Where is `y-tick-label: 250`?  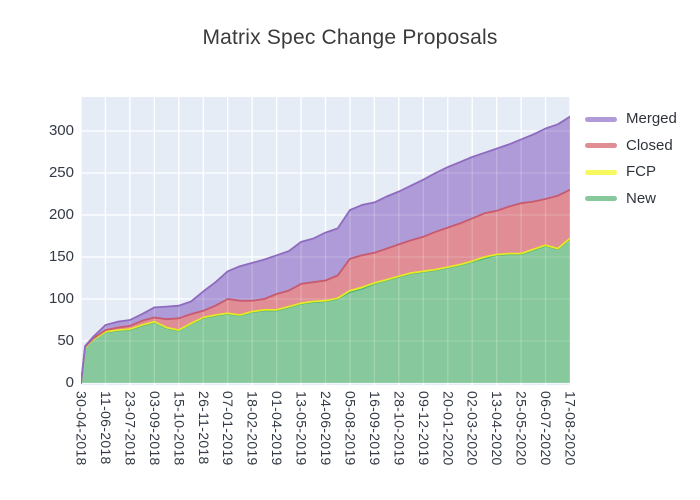
y-tick-label: 250 is located at coordinates (61, 172).